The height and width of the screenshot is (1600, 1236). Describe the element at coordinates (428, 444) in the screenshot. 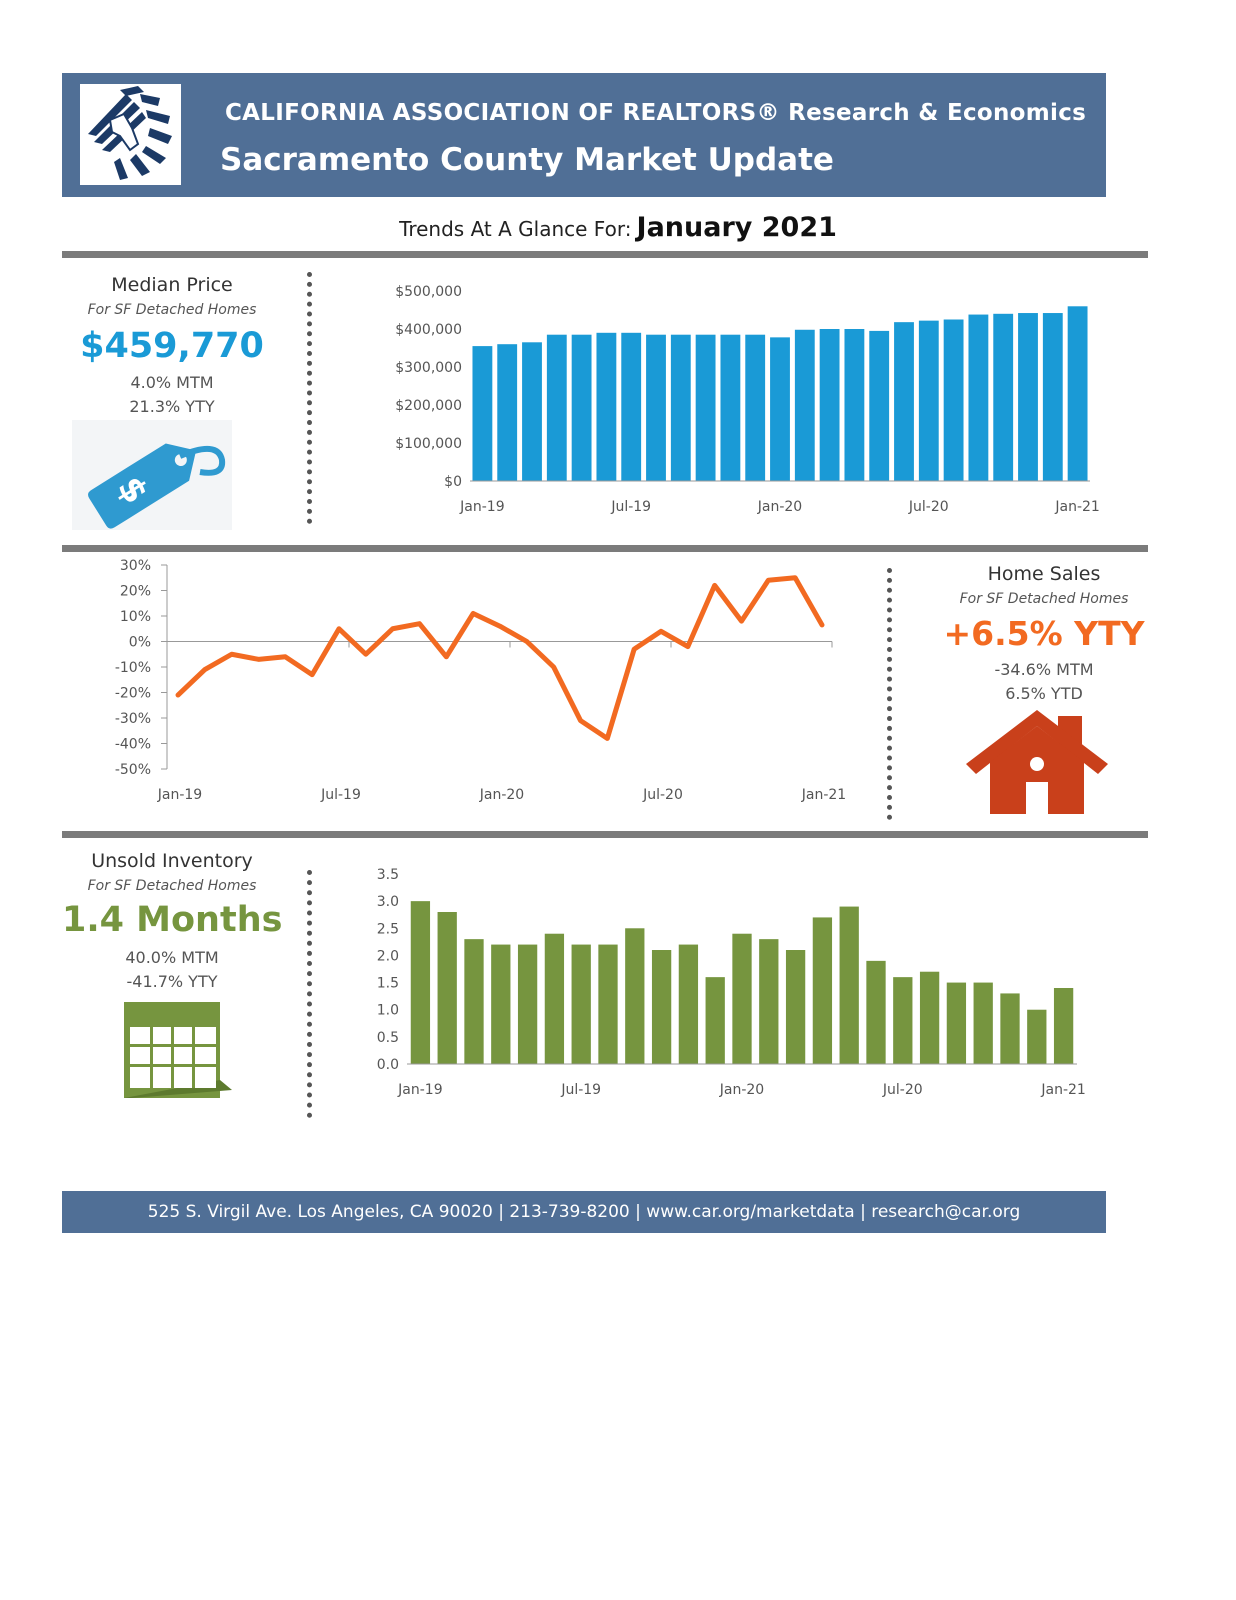

I see `y-tick-label: $100,000` at that location.